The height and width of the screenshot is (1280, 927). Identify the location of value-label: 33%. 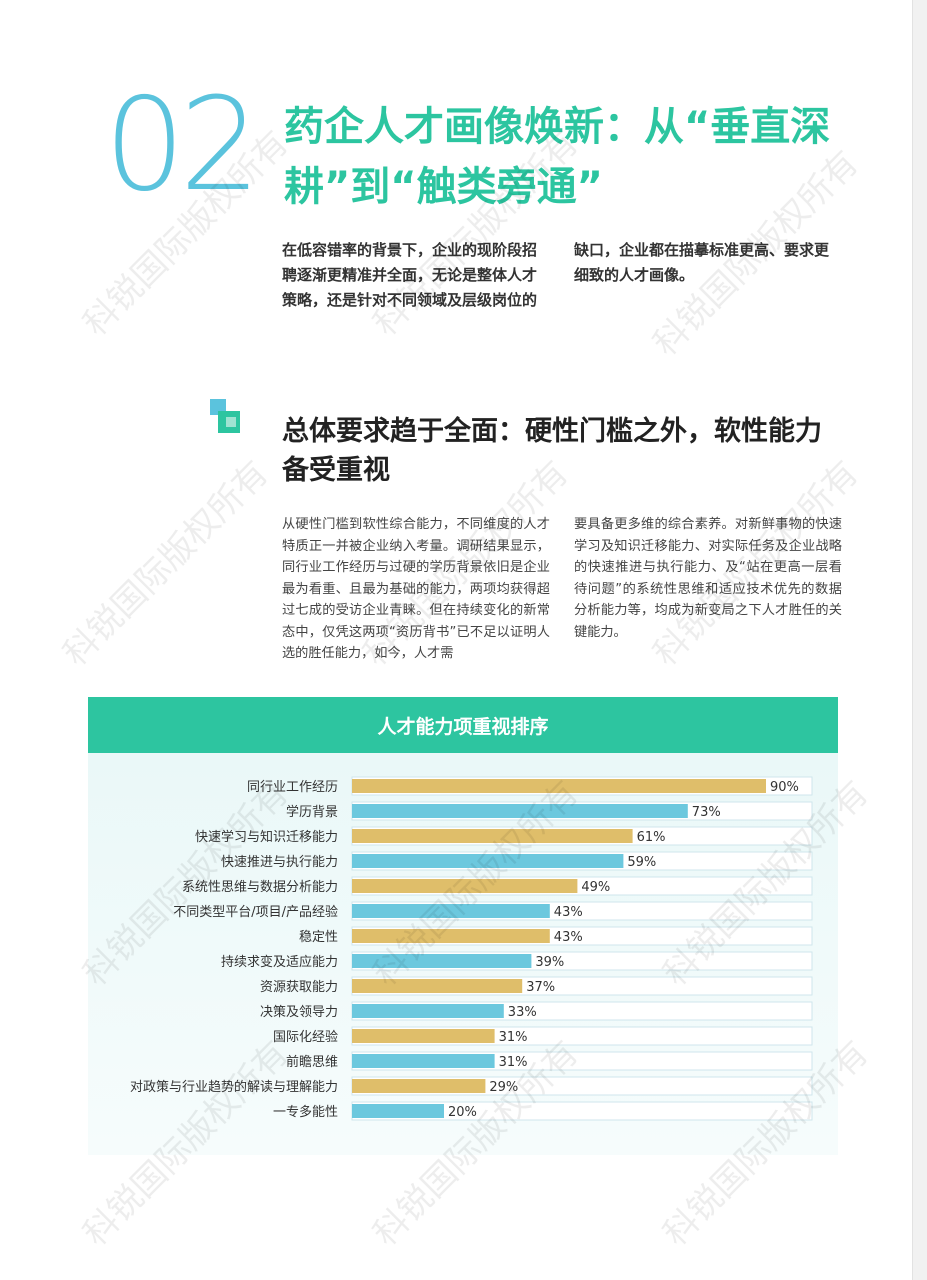
(522, 1012).